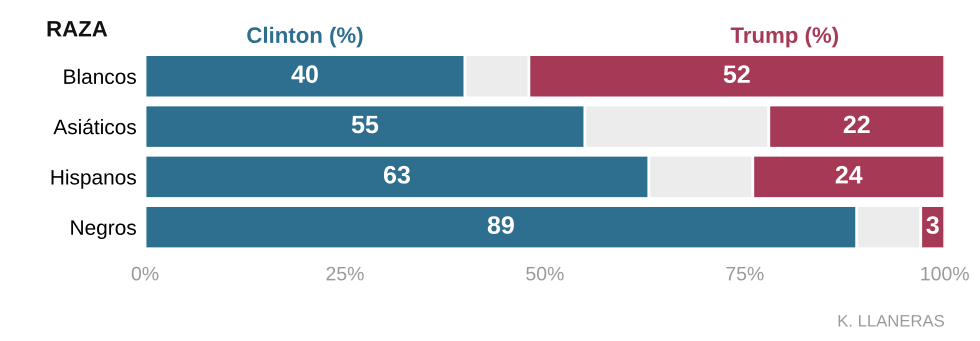 The image size is (980, 341). Describe the element at coordinates (103, 230) in the screenshot. I see `y-tick-label: Negros` at that location.